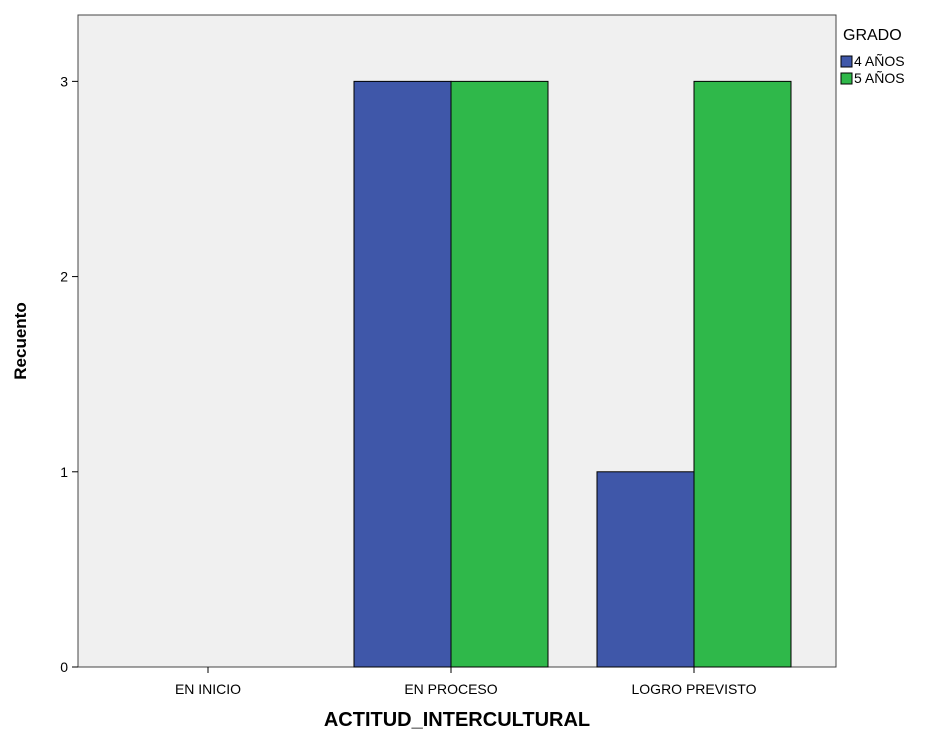 The width and height of the screenshot is (936, 733). What do you see at coordinates (499, 374) in the screenshot?
I see `bar-en-proceso-5-anos` at bounding box center [499, 374].